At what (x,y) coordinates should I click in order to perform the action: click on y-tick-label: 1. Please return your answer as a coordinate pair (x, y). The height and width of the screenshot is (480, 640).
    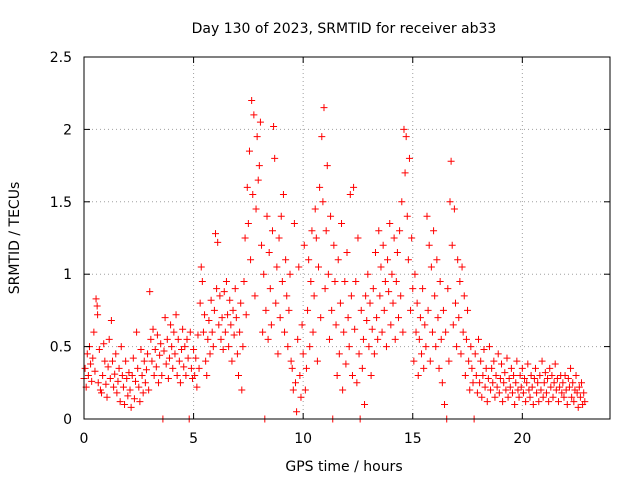
    Looking at the image, I should click on (67, 275).